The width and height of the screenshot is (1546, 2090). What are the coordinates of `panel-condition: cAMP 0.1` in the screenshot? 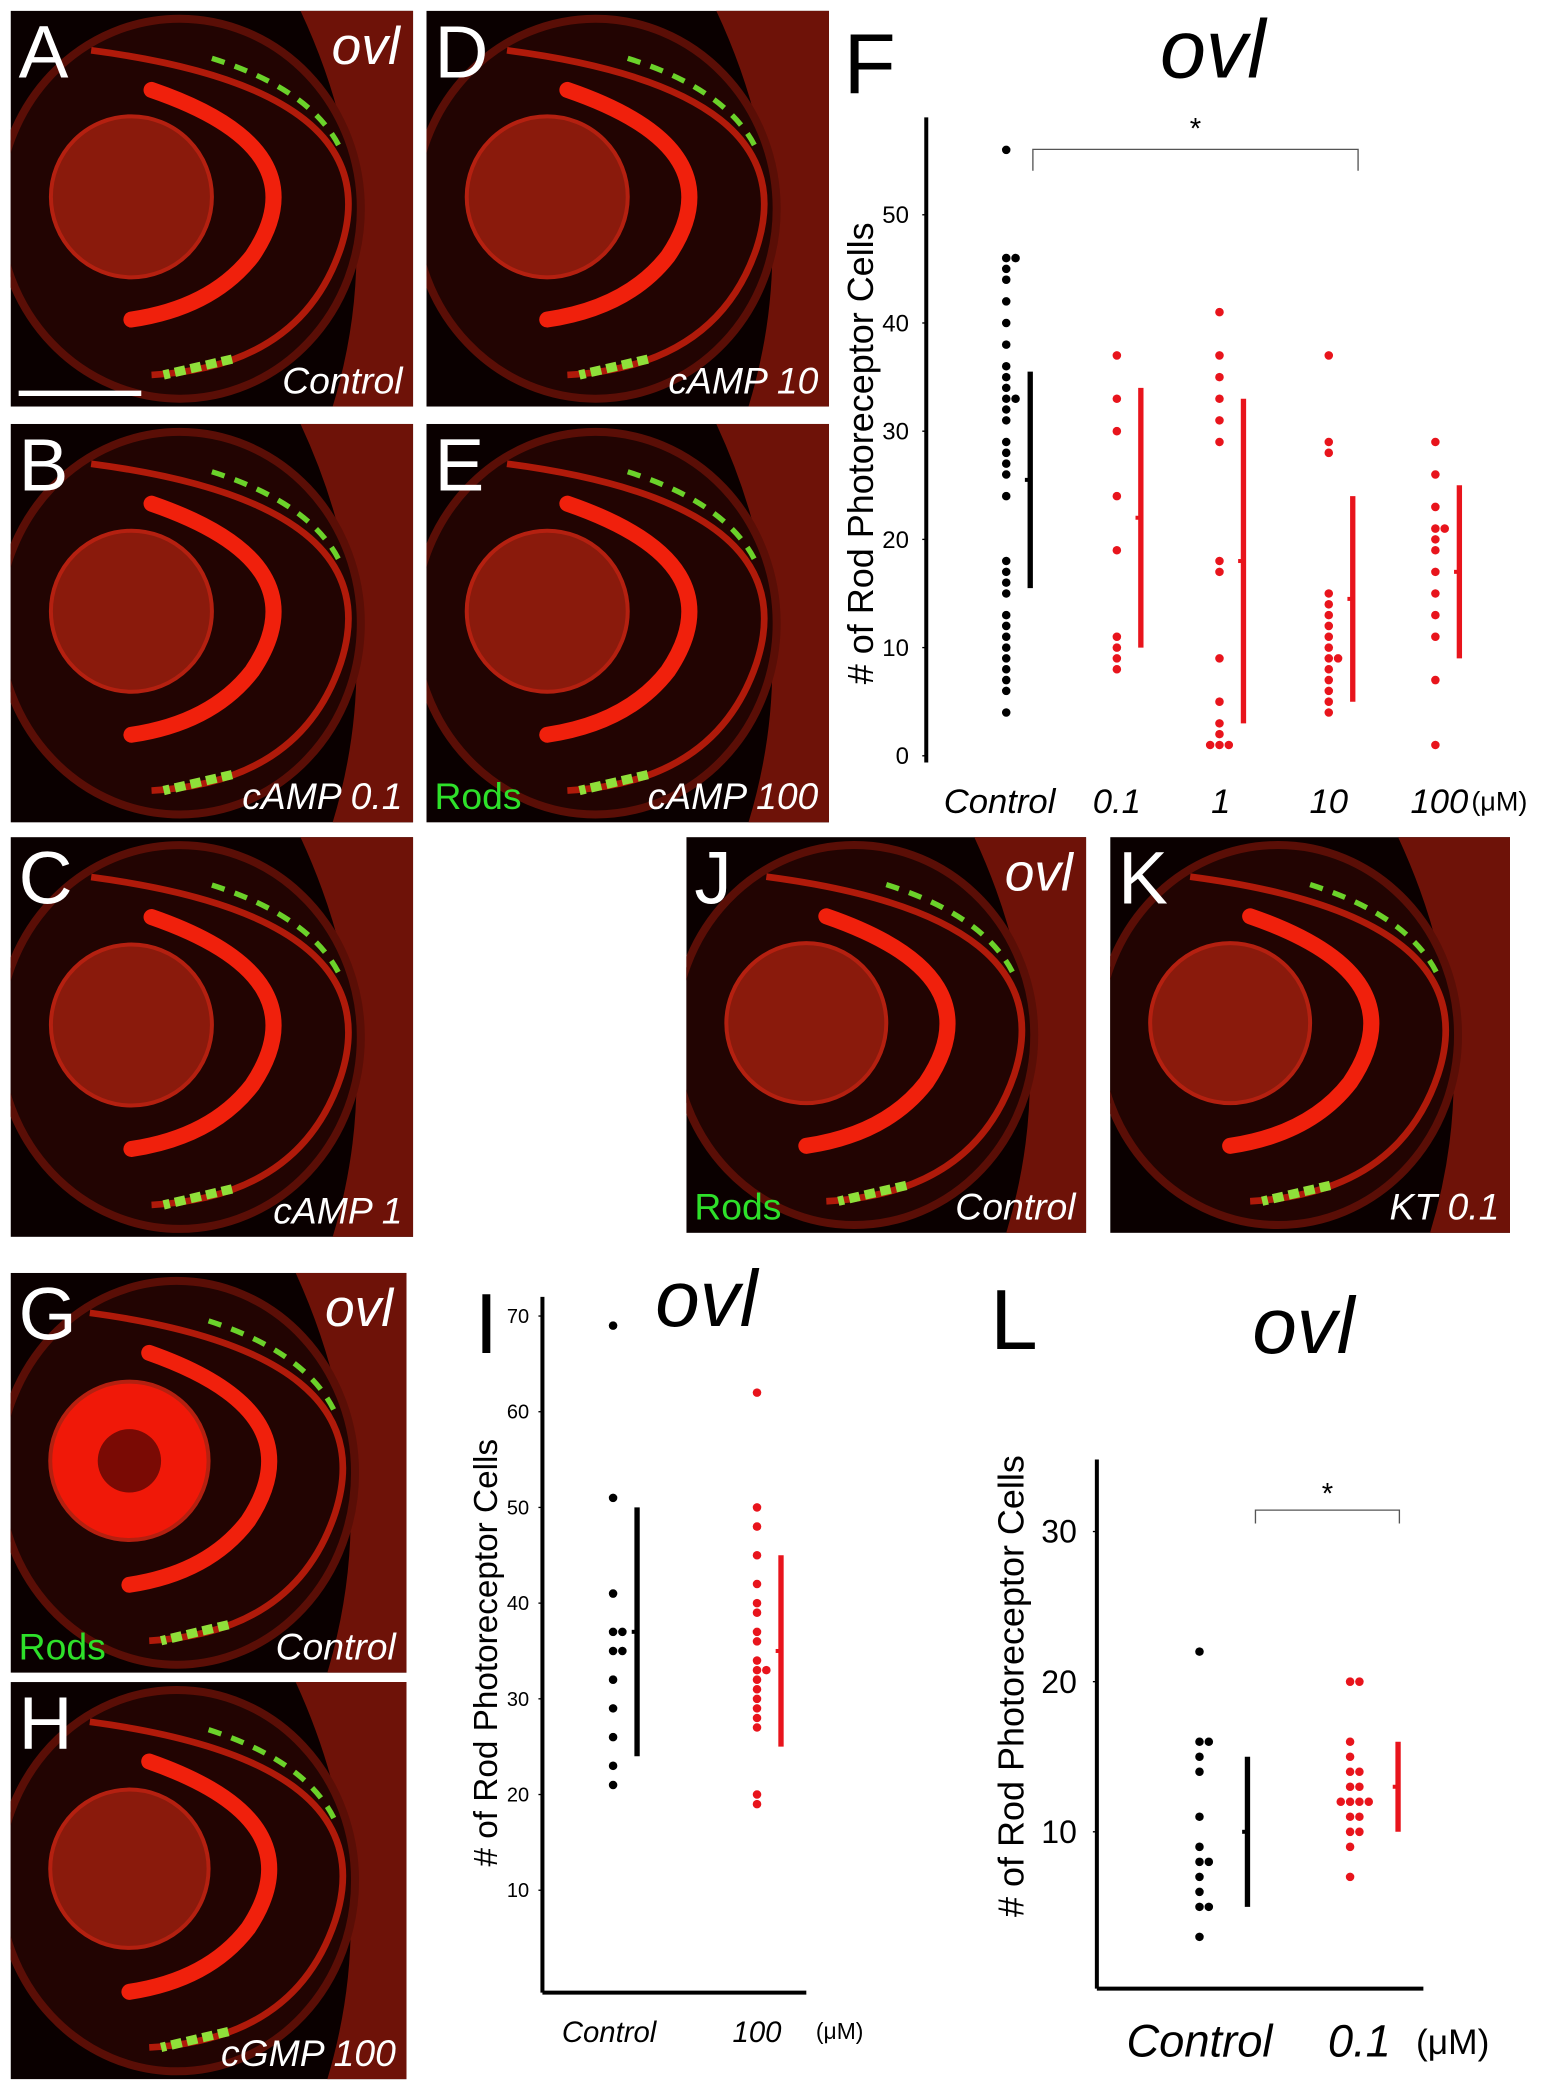 It's located at (322, 796).